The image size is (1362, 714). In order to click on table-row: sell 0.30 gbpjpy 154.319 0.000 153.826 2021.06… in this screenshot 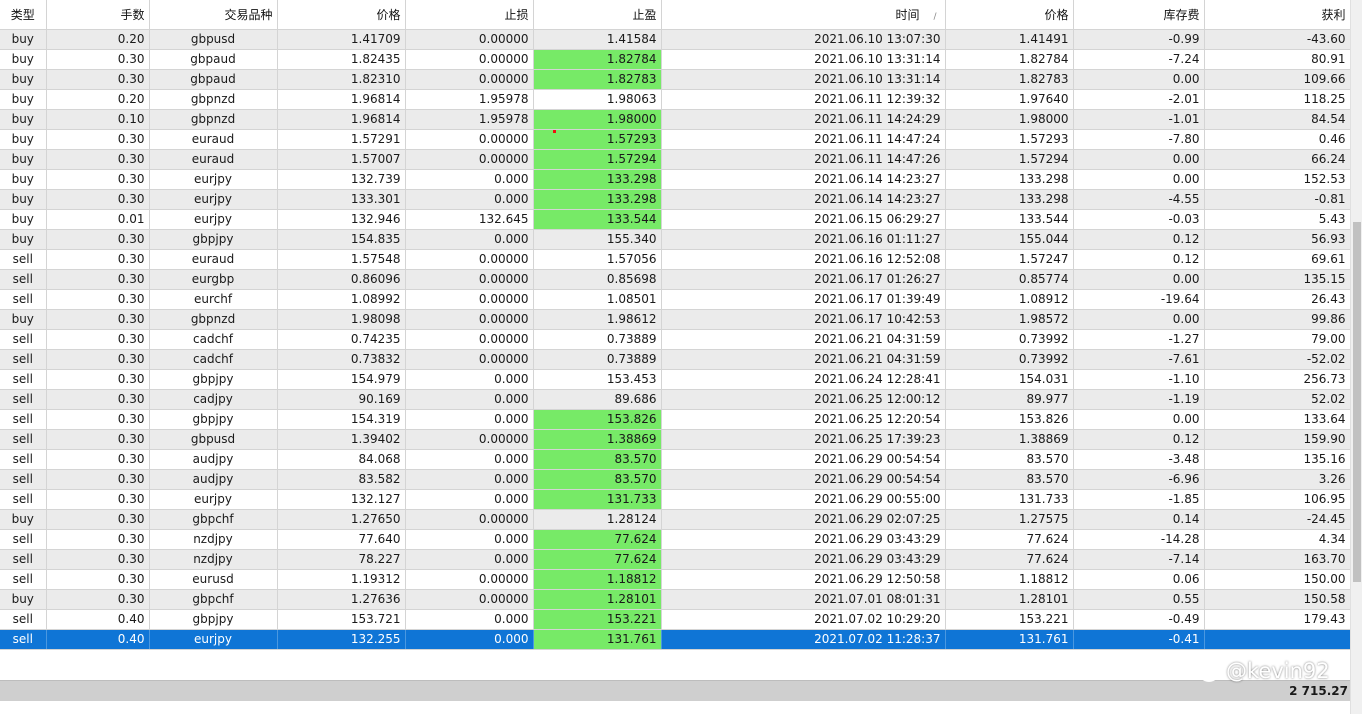, I will do `click(675, 419)`.